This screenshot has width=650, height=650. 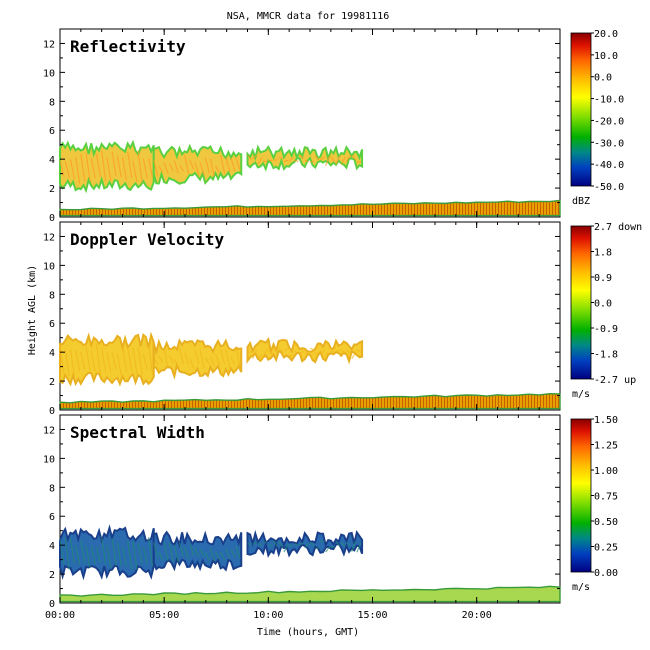 I want to click on x-tick-label: 00:00, so click(x=60, y=615).